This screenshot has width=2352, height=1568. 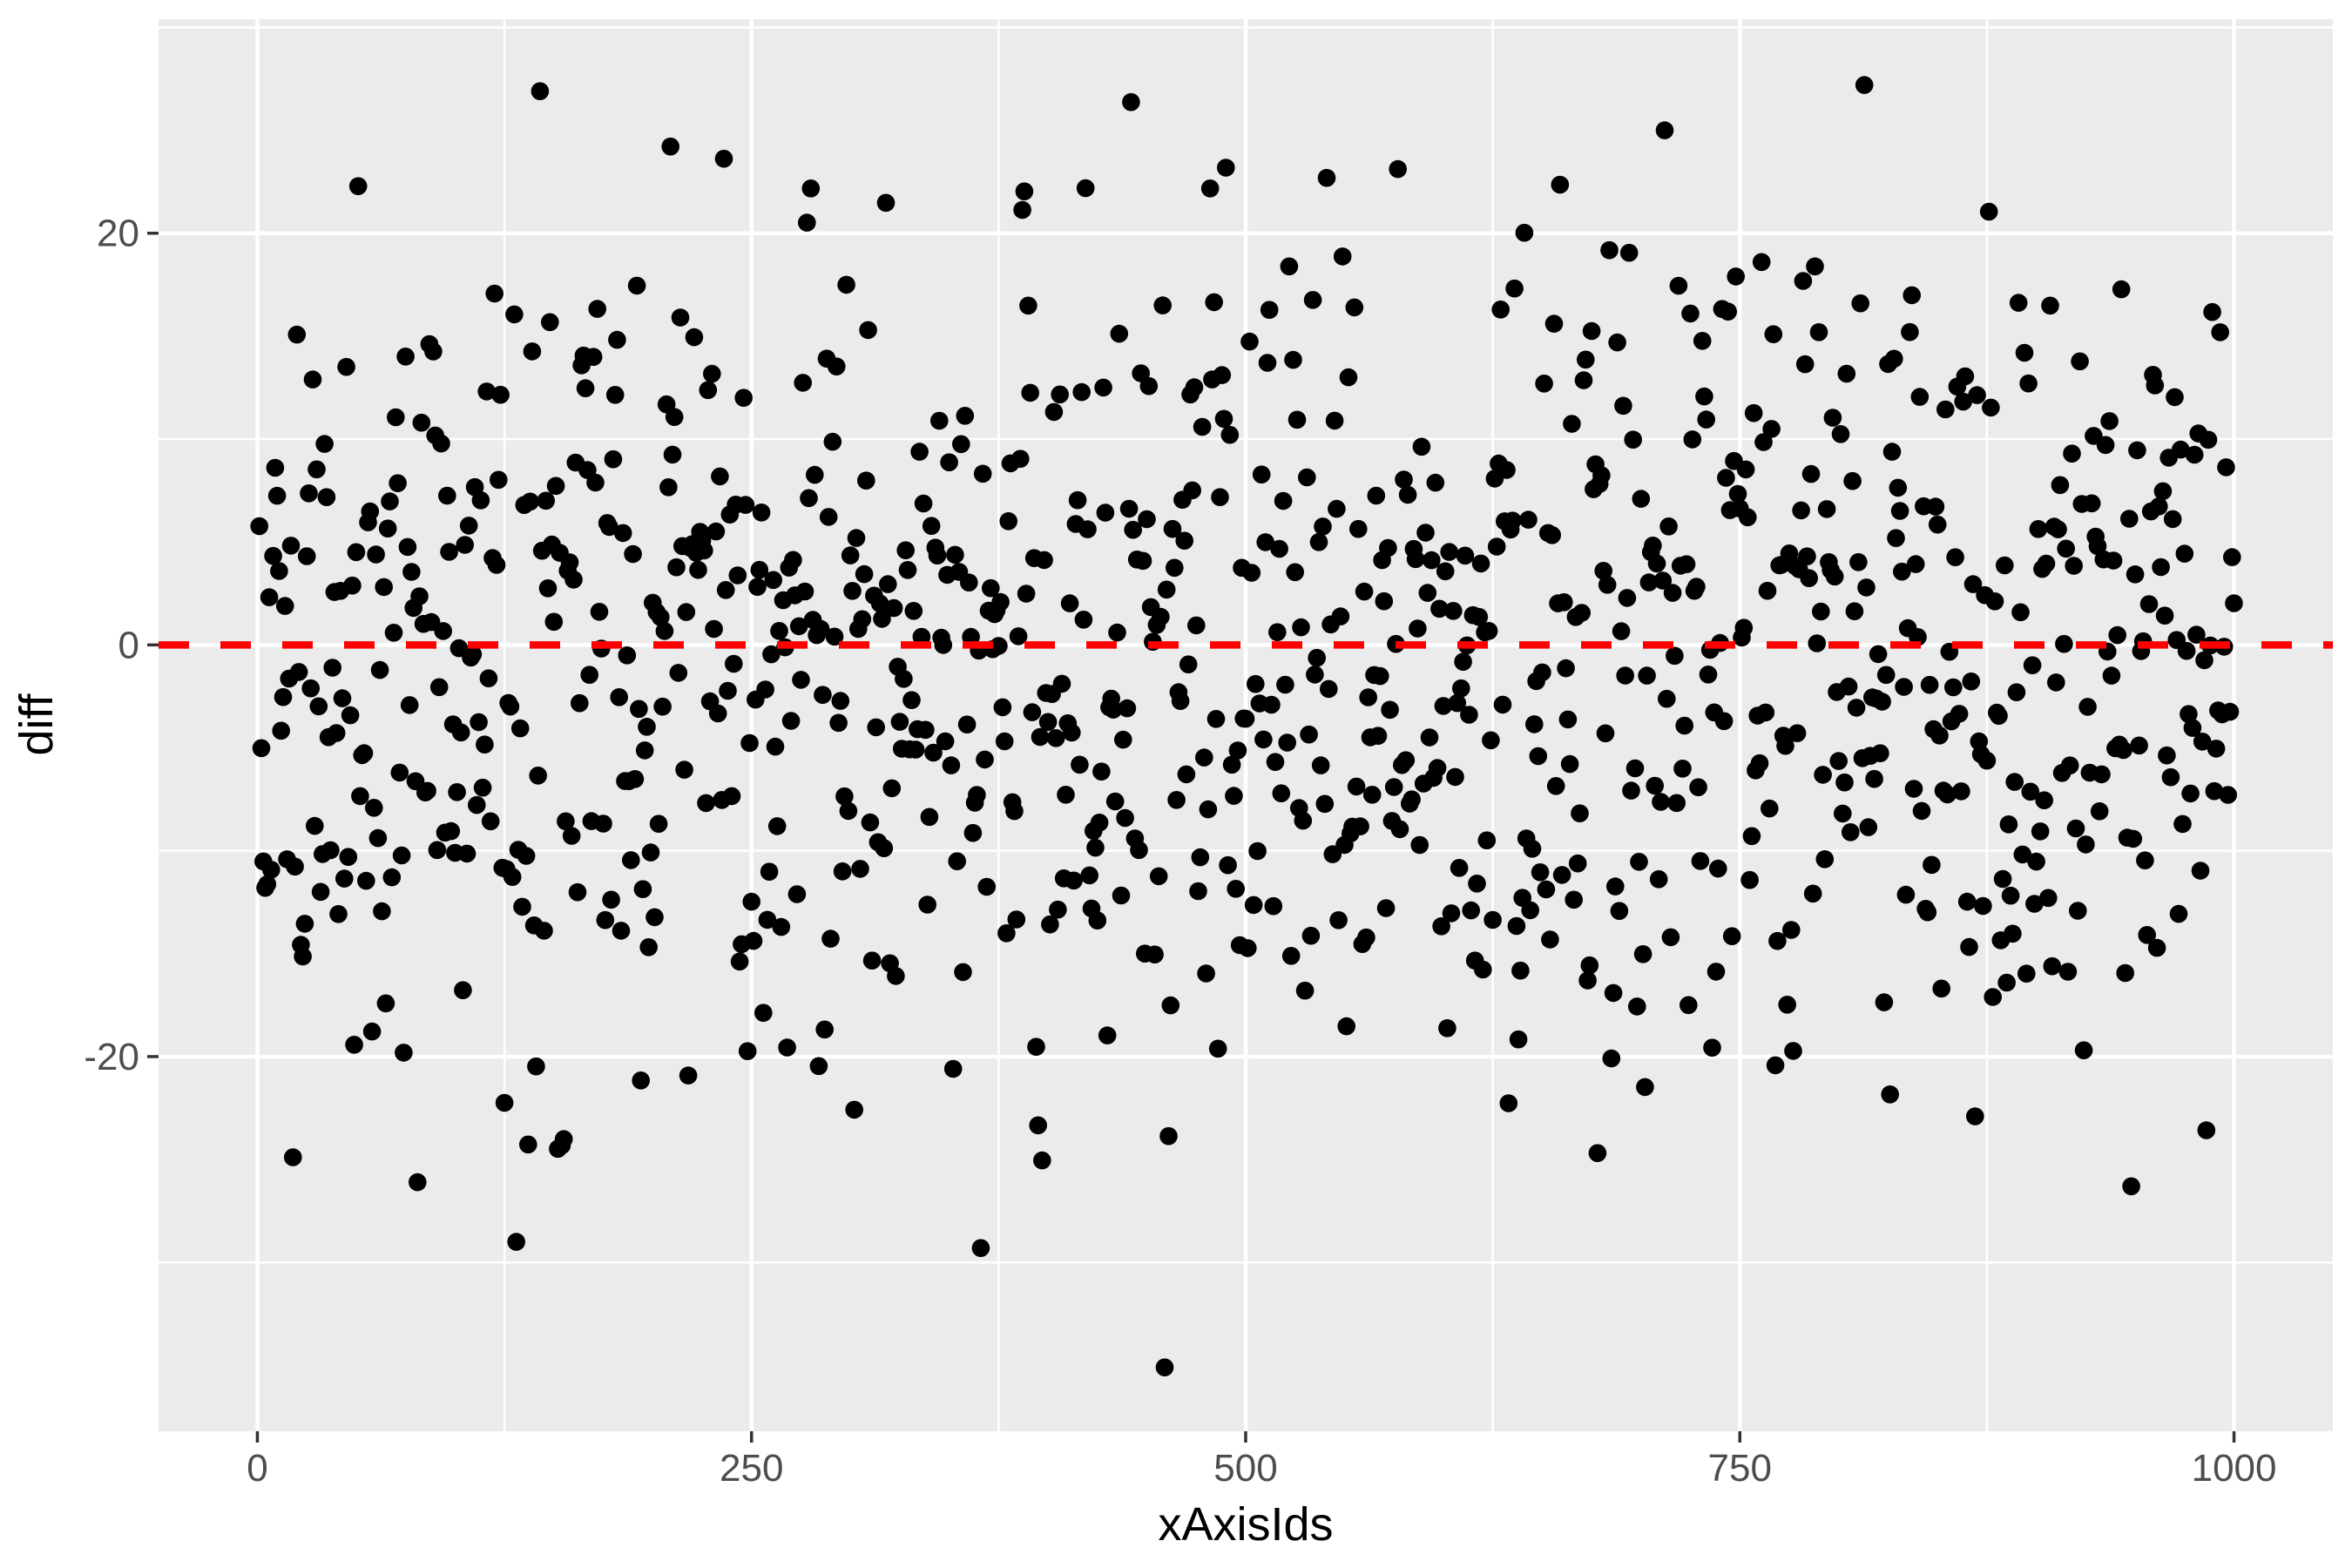 What do you see at coordinates (1740, 1468) in the screenshot?
I see `x-tick-label: 750` at bounding box center [1740, 1468].